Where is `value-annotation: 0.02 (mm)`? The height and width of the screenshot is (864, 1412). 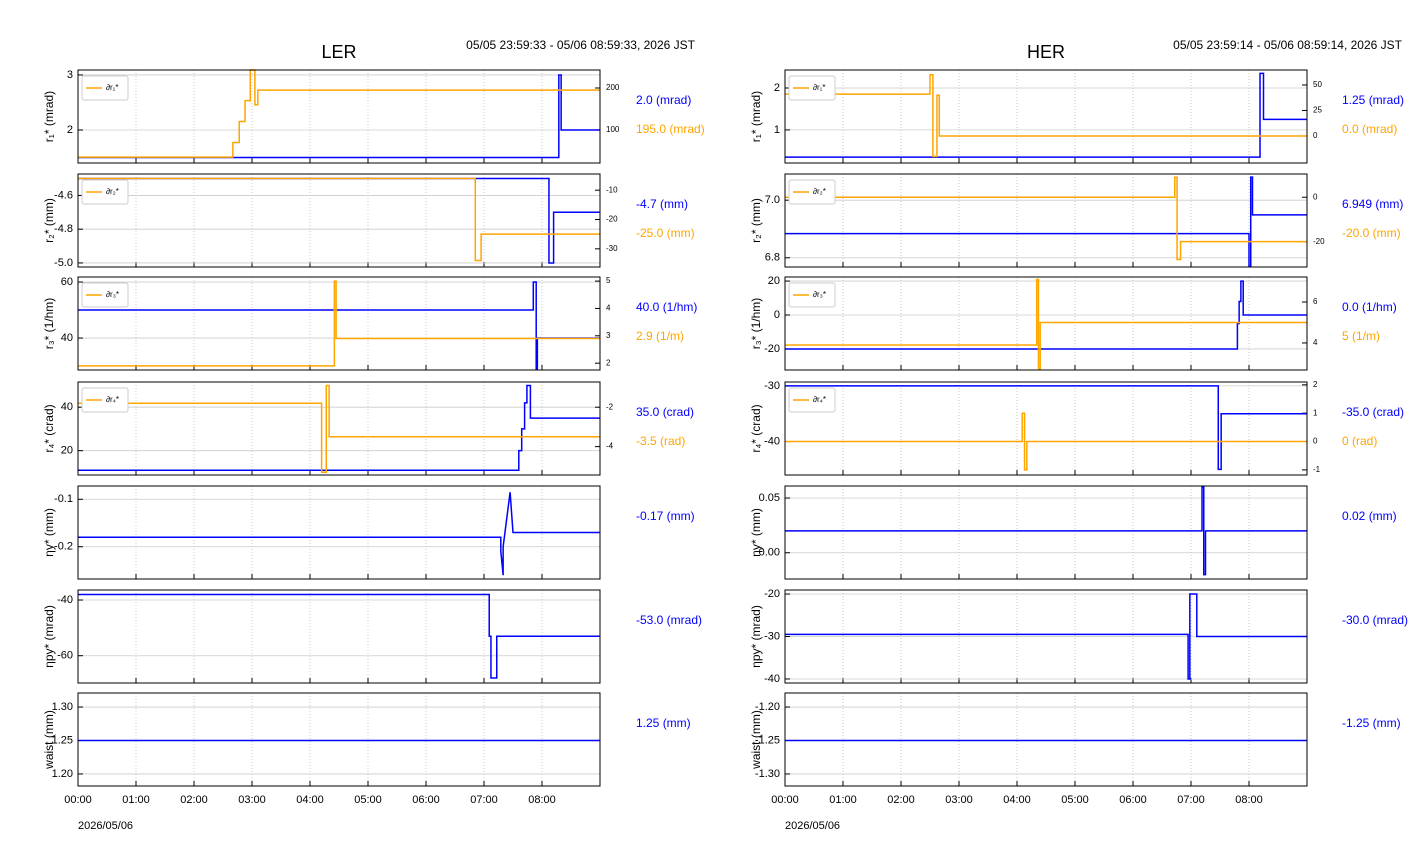
value-annotation: 0.02 (mm) is located at coordinates (1369, 516).